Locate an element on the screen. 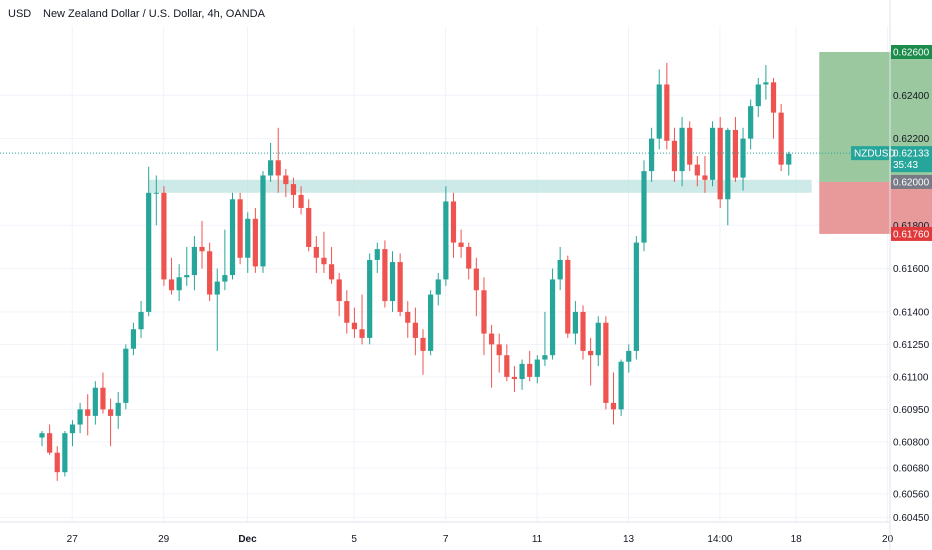 The height and width of the screenshot is (550, 932). y-tick-label: 0.61800 is located at coordinates (911, 226).